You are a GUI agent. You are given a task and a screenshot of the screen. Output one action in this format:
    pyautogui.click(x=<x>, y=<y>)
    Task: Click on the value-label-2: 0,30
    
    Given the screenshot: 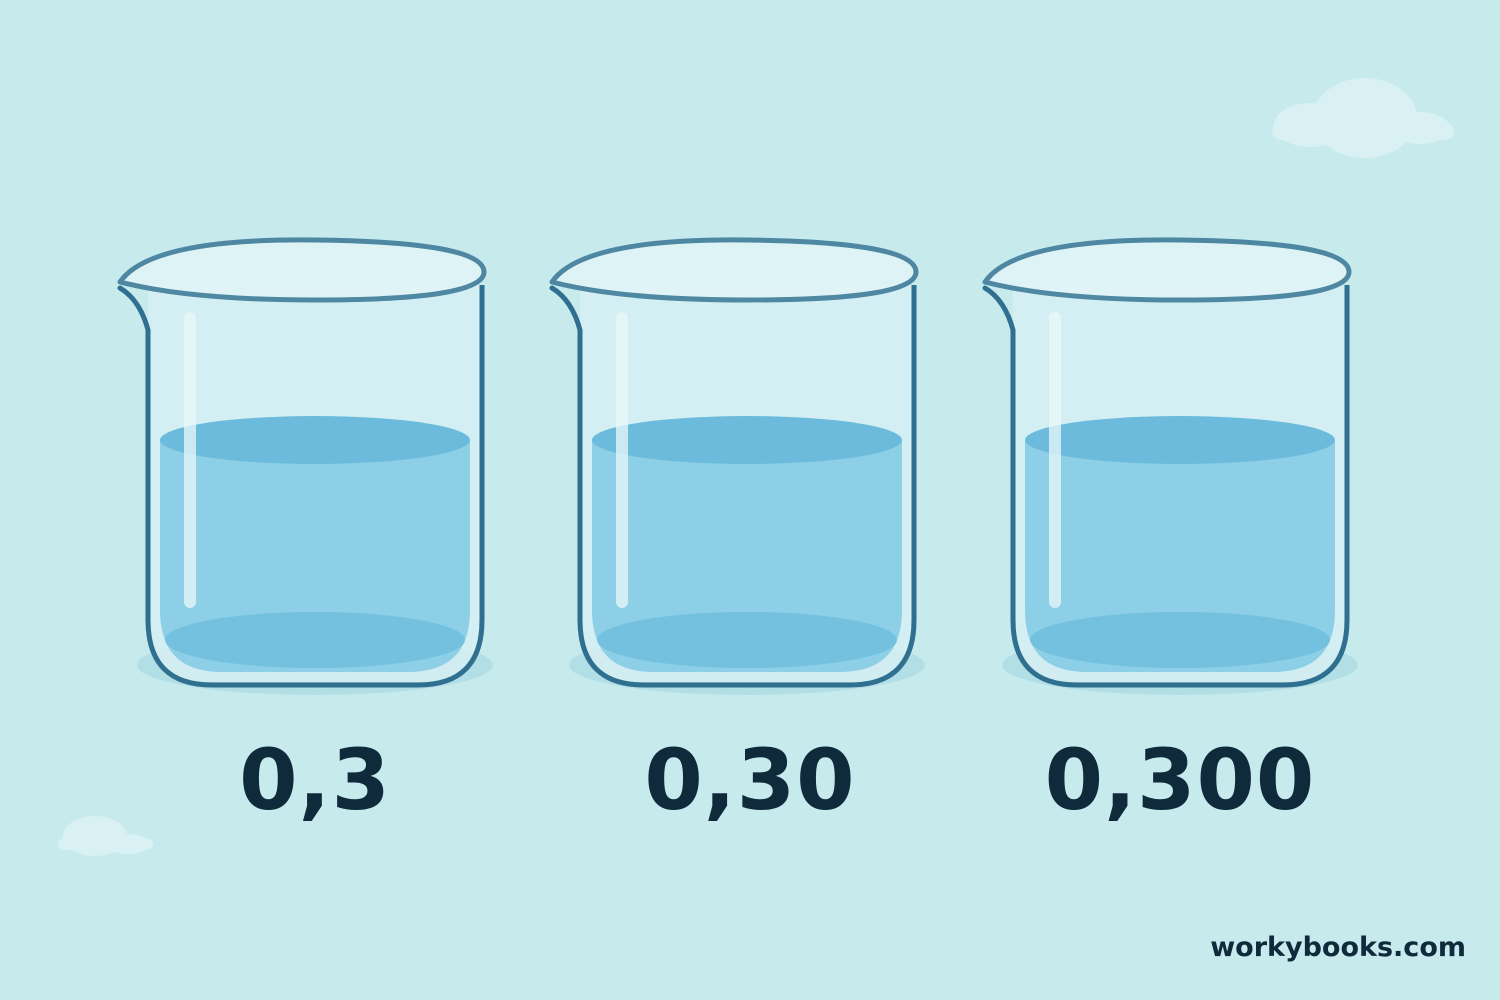 What is the action you would take?
    pyautogui.click(x=750, y=780)
    